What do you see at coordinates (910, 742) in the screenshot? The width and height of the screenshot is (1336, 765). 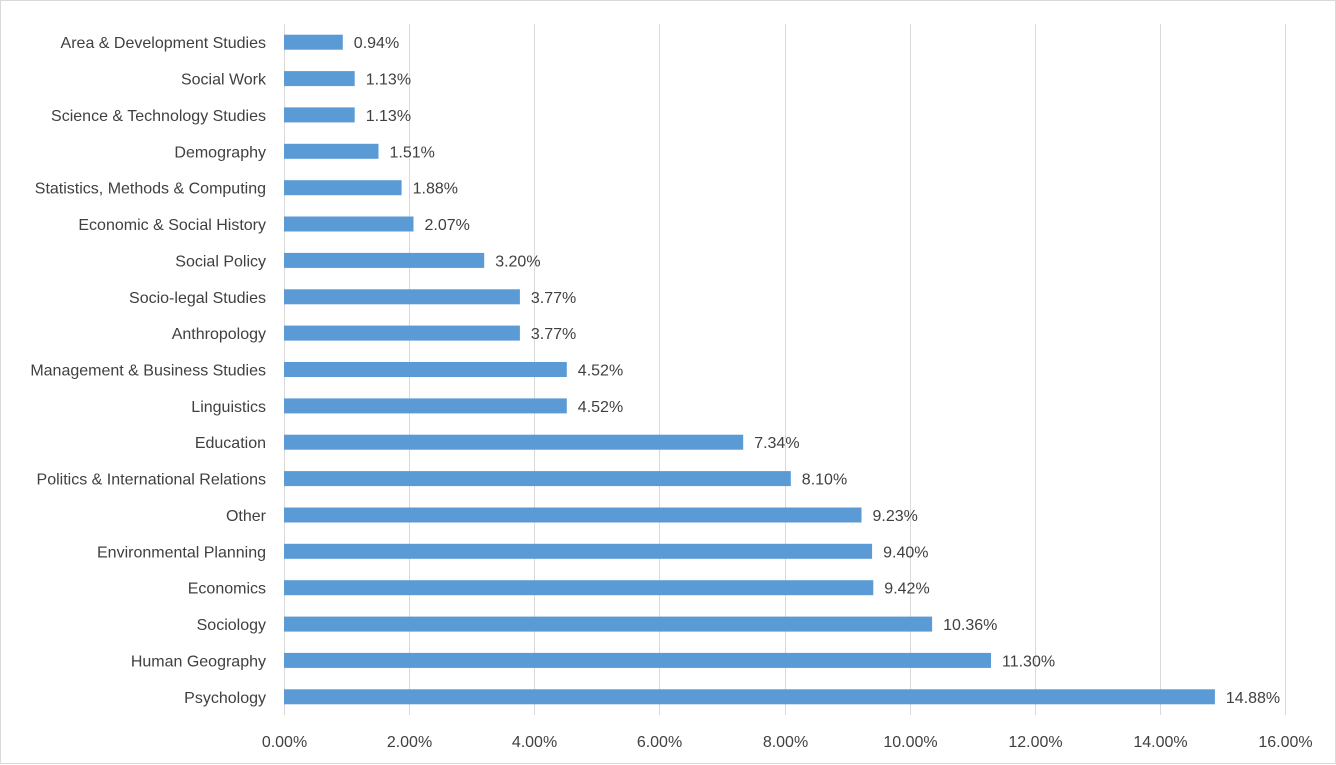 I see `x-tick-label: 10.00%` at bounding box center [910, 742].